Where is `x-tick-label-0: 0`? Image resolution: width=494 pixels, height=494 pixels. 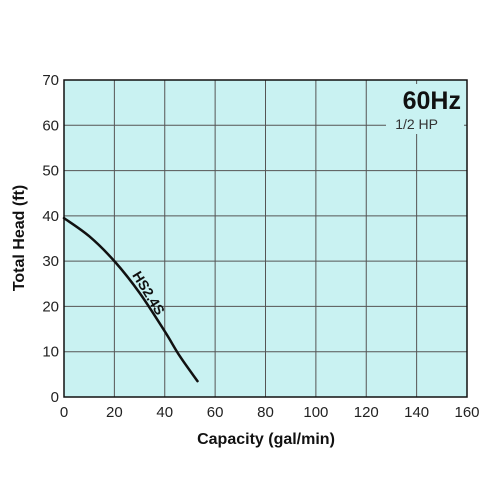
x-tick-label-0: 0 is located at coordinates (64, 412).